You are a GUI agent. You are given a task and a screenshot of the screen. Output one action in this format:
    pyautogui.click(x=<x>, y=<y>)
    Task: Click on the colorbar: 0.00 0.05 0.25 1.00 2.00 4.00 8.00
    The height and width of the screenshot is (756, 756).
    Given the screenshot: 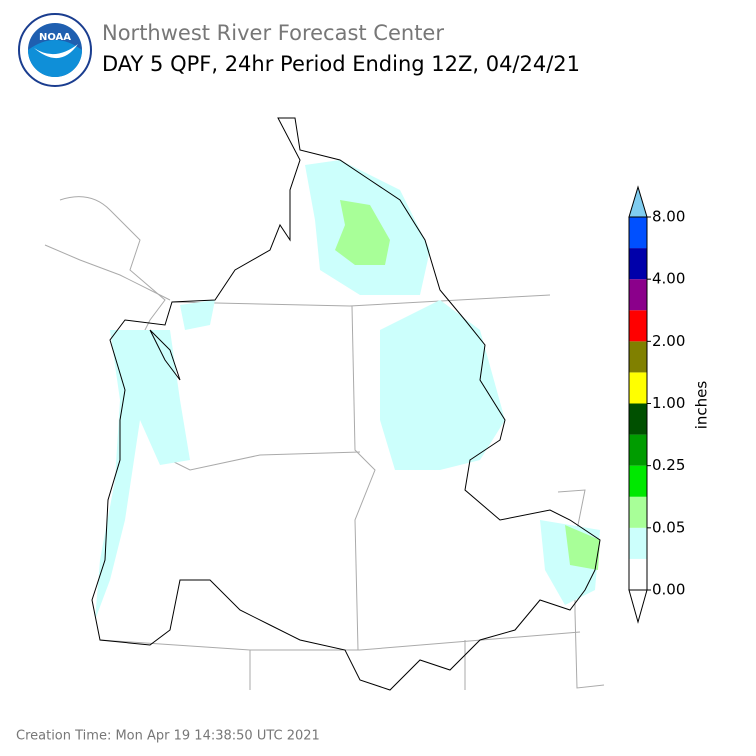 What is the action you would take?
    pyautogui.click(x=656, y=404)
    